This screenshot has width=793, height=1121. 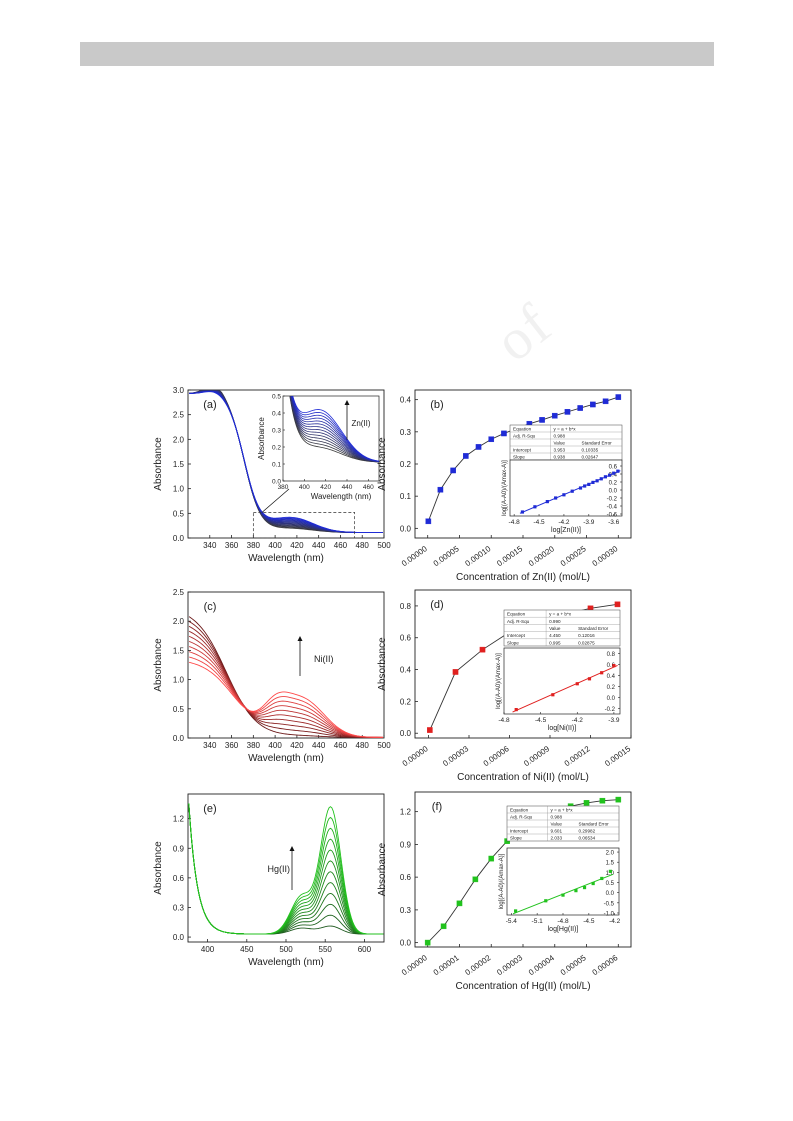 What do you see at coordinates (406, 812) in the screenshot?
I see `panel-f-y-tick-label: 1.2` at bounding box center [406, 812].